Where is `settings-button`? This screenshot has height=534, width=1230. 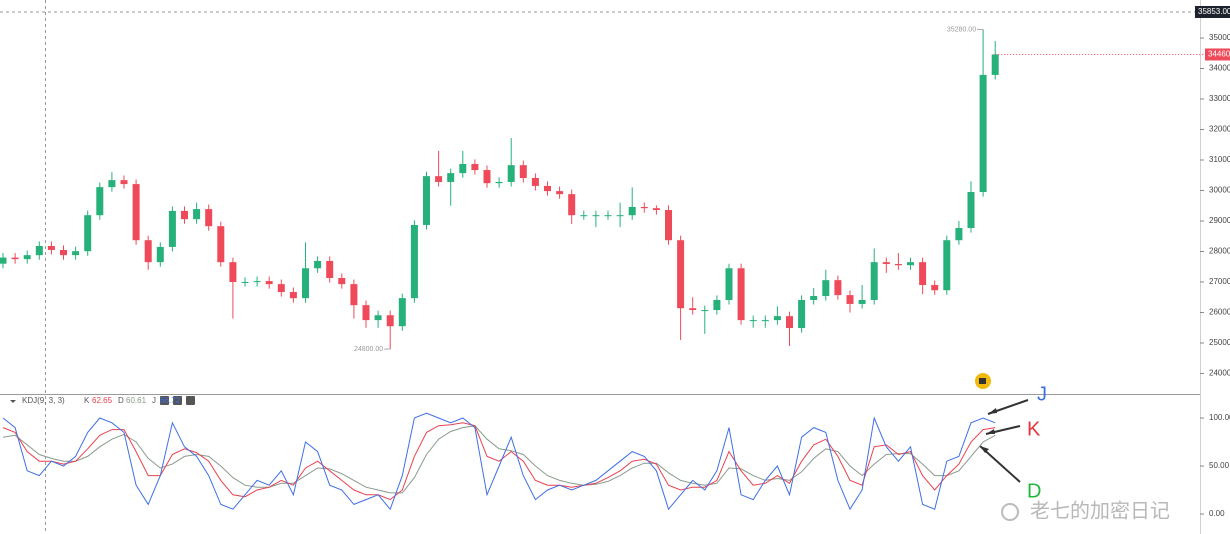 settings-button is located at coordinates (177, 400).